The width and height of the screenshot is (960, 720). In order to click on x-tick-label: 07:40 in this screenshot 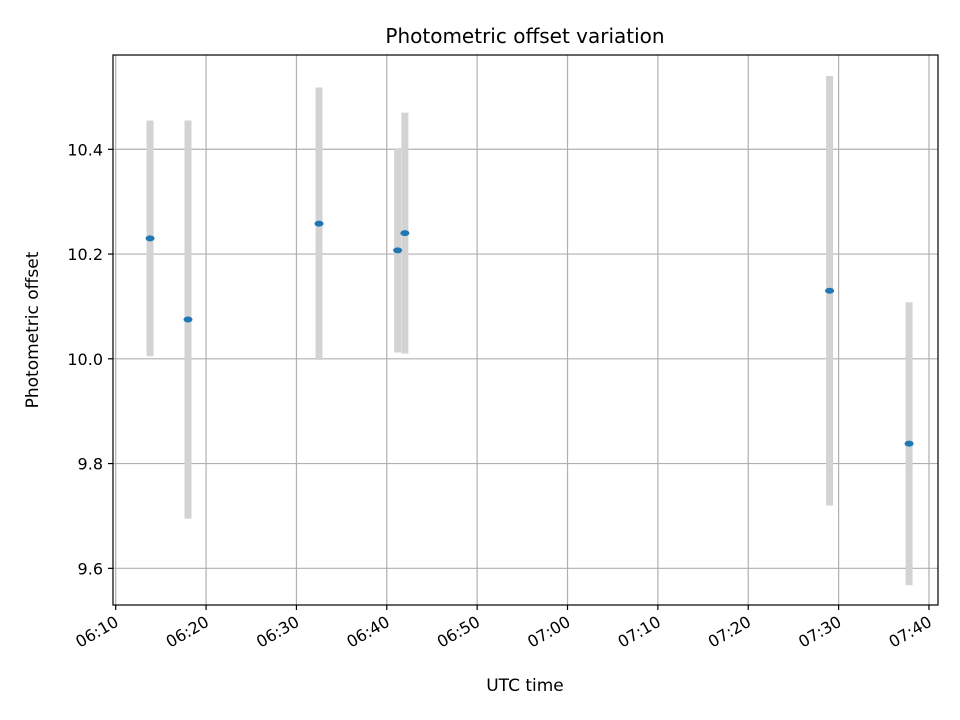, I will do `click(910, 632)`.